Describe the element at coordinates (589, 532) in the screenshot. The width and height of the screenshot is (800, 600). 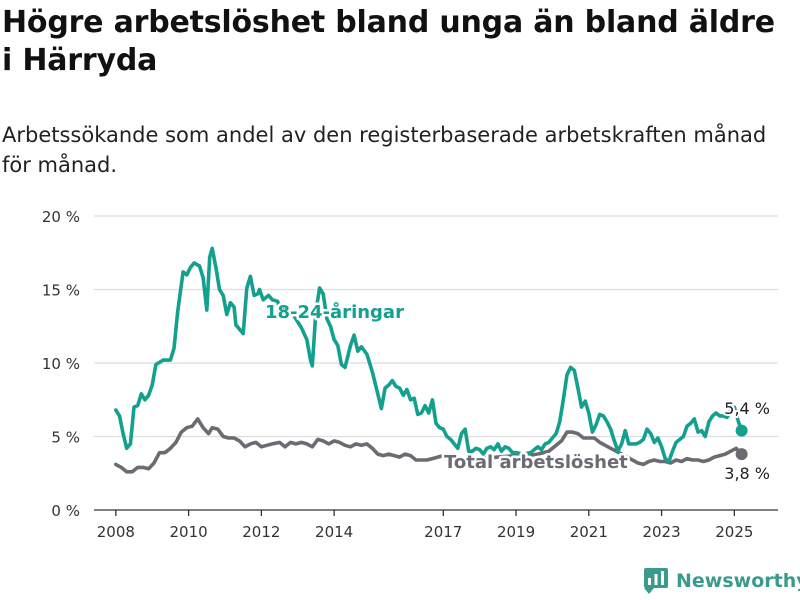
I see `x-tick-label: 2021` at that location.